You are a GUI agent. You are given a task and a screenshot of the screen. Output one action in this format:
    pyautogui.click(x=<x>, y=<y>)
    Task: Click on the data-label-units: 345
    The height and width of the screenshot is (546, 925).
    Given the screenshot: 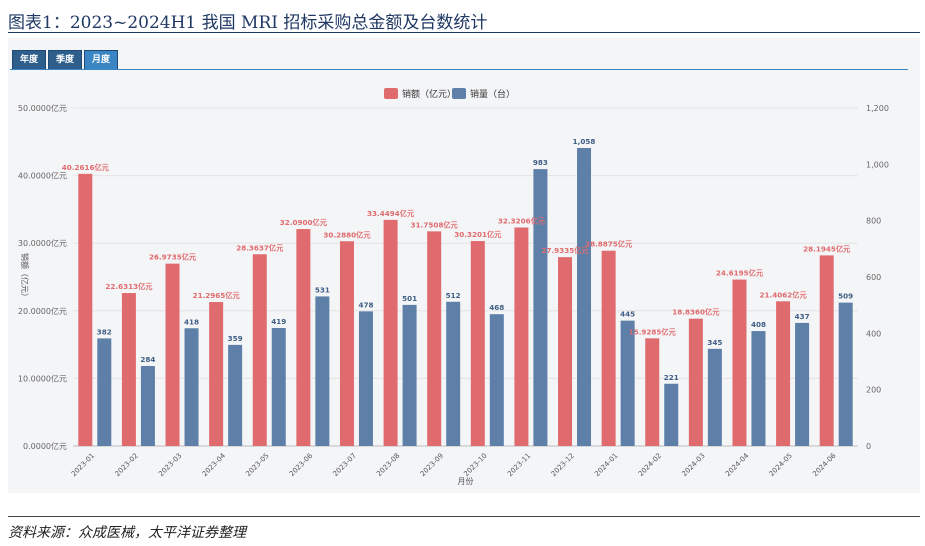 What is the action you would take?
    pyautogui.click(x=714, y=342)
    